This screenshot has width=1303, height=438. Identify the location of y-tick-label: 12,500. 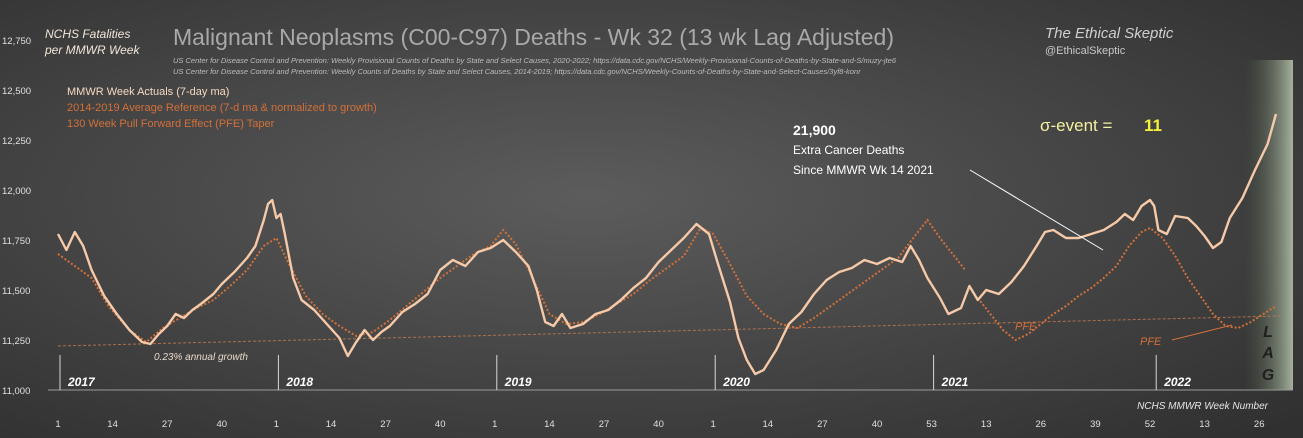
(16, 91).